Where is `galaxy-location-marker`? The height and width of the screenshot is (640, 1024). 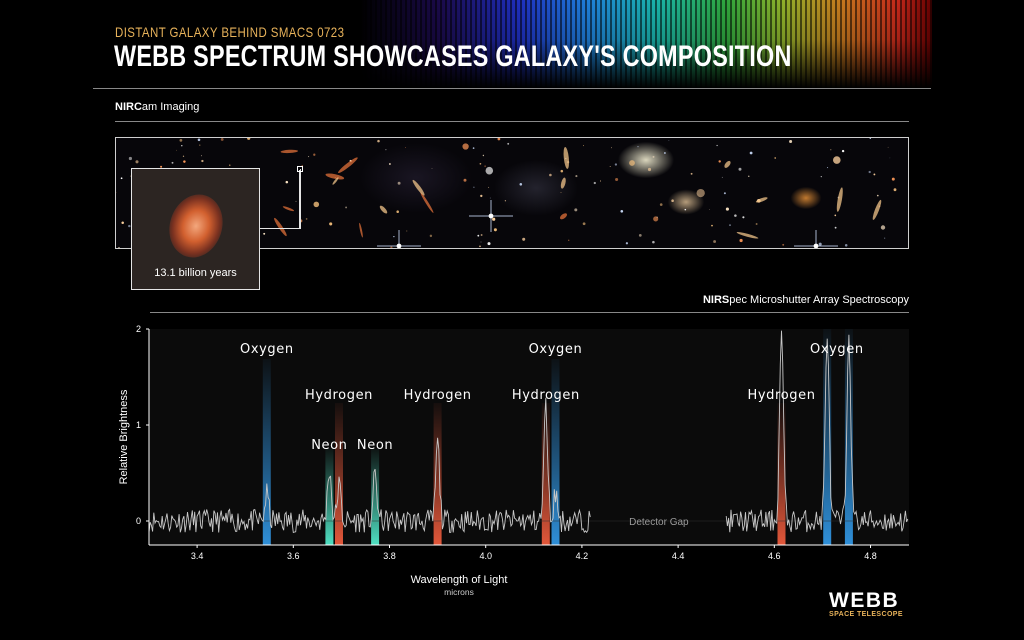
galaxy-location-marker is located at coordinates (300, 169).